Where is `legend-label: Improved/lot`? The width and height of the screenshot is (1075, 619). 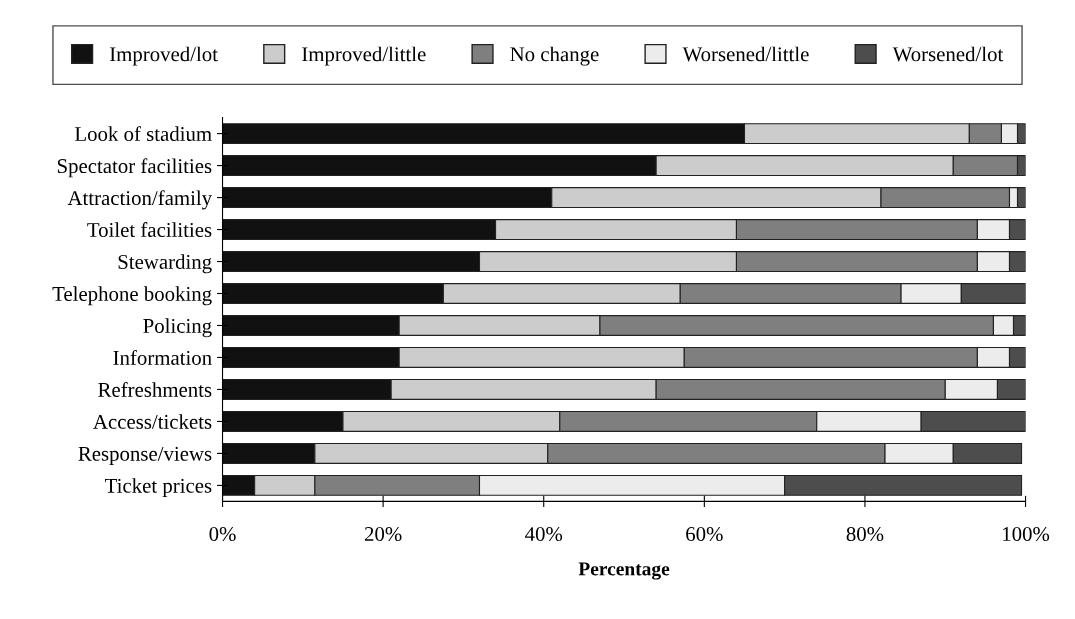
legend-label: Improved/lot is located at coordinates (163, 56).